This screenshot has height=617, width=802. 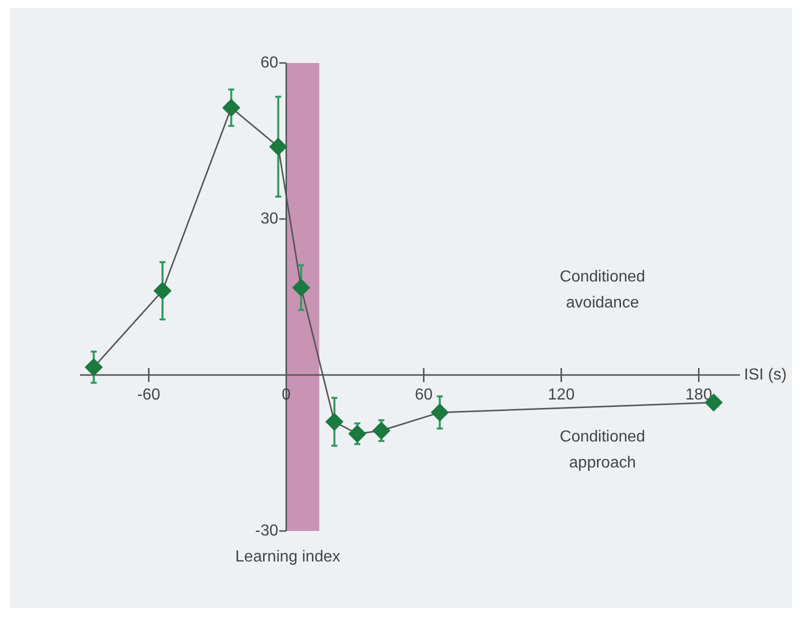 I want to click on y-tick-label: -30, so click(x=266, y=531).